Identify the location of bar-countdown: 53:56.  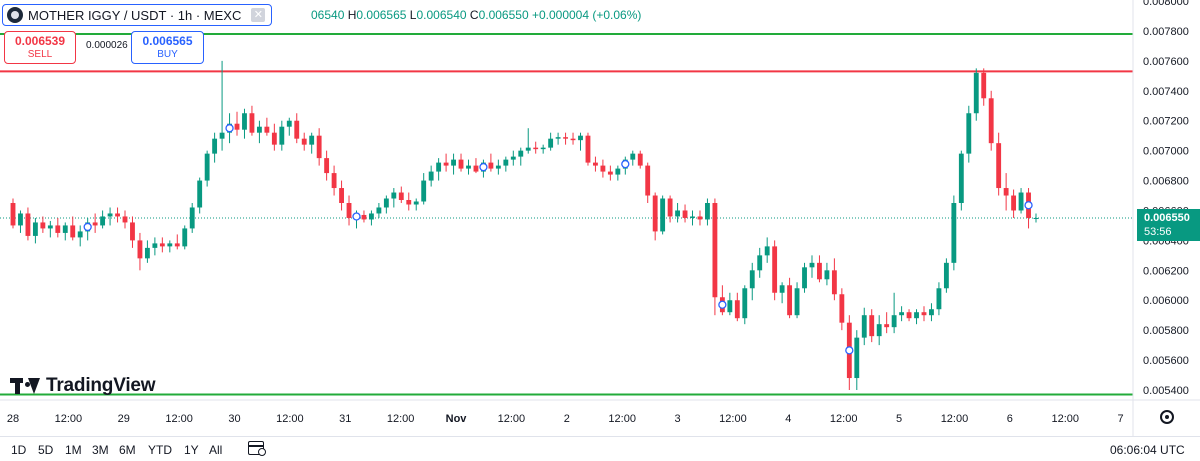
(1158, 232).